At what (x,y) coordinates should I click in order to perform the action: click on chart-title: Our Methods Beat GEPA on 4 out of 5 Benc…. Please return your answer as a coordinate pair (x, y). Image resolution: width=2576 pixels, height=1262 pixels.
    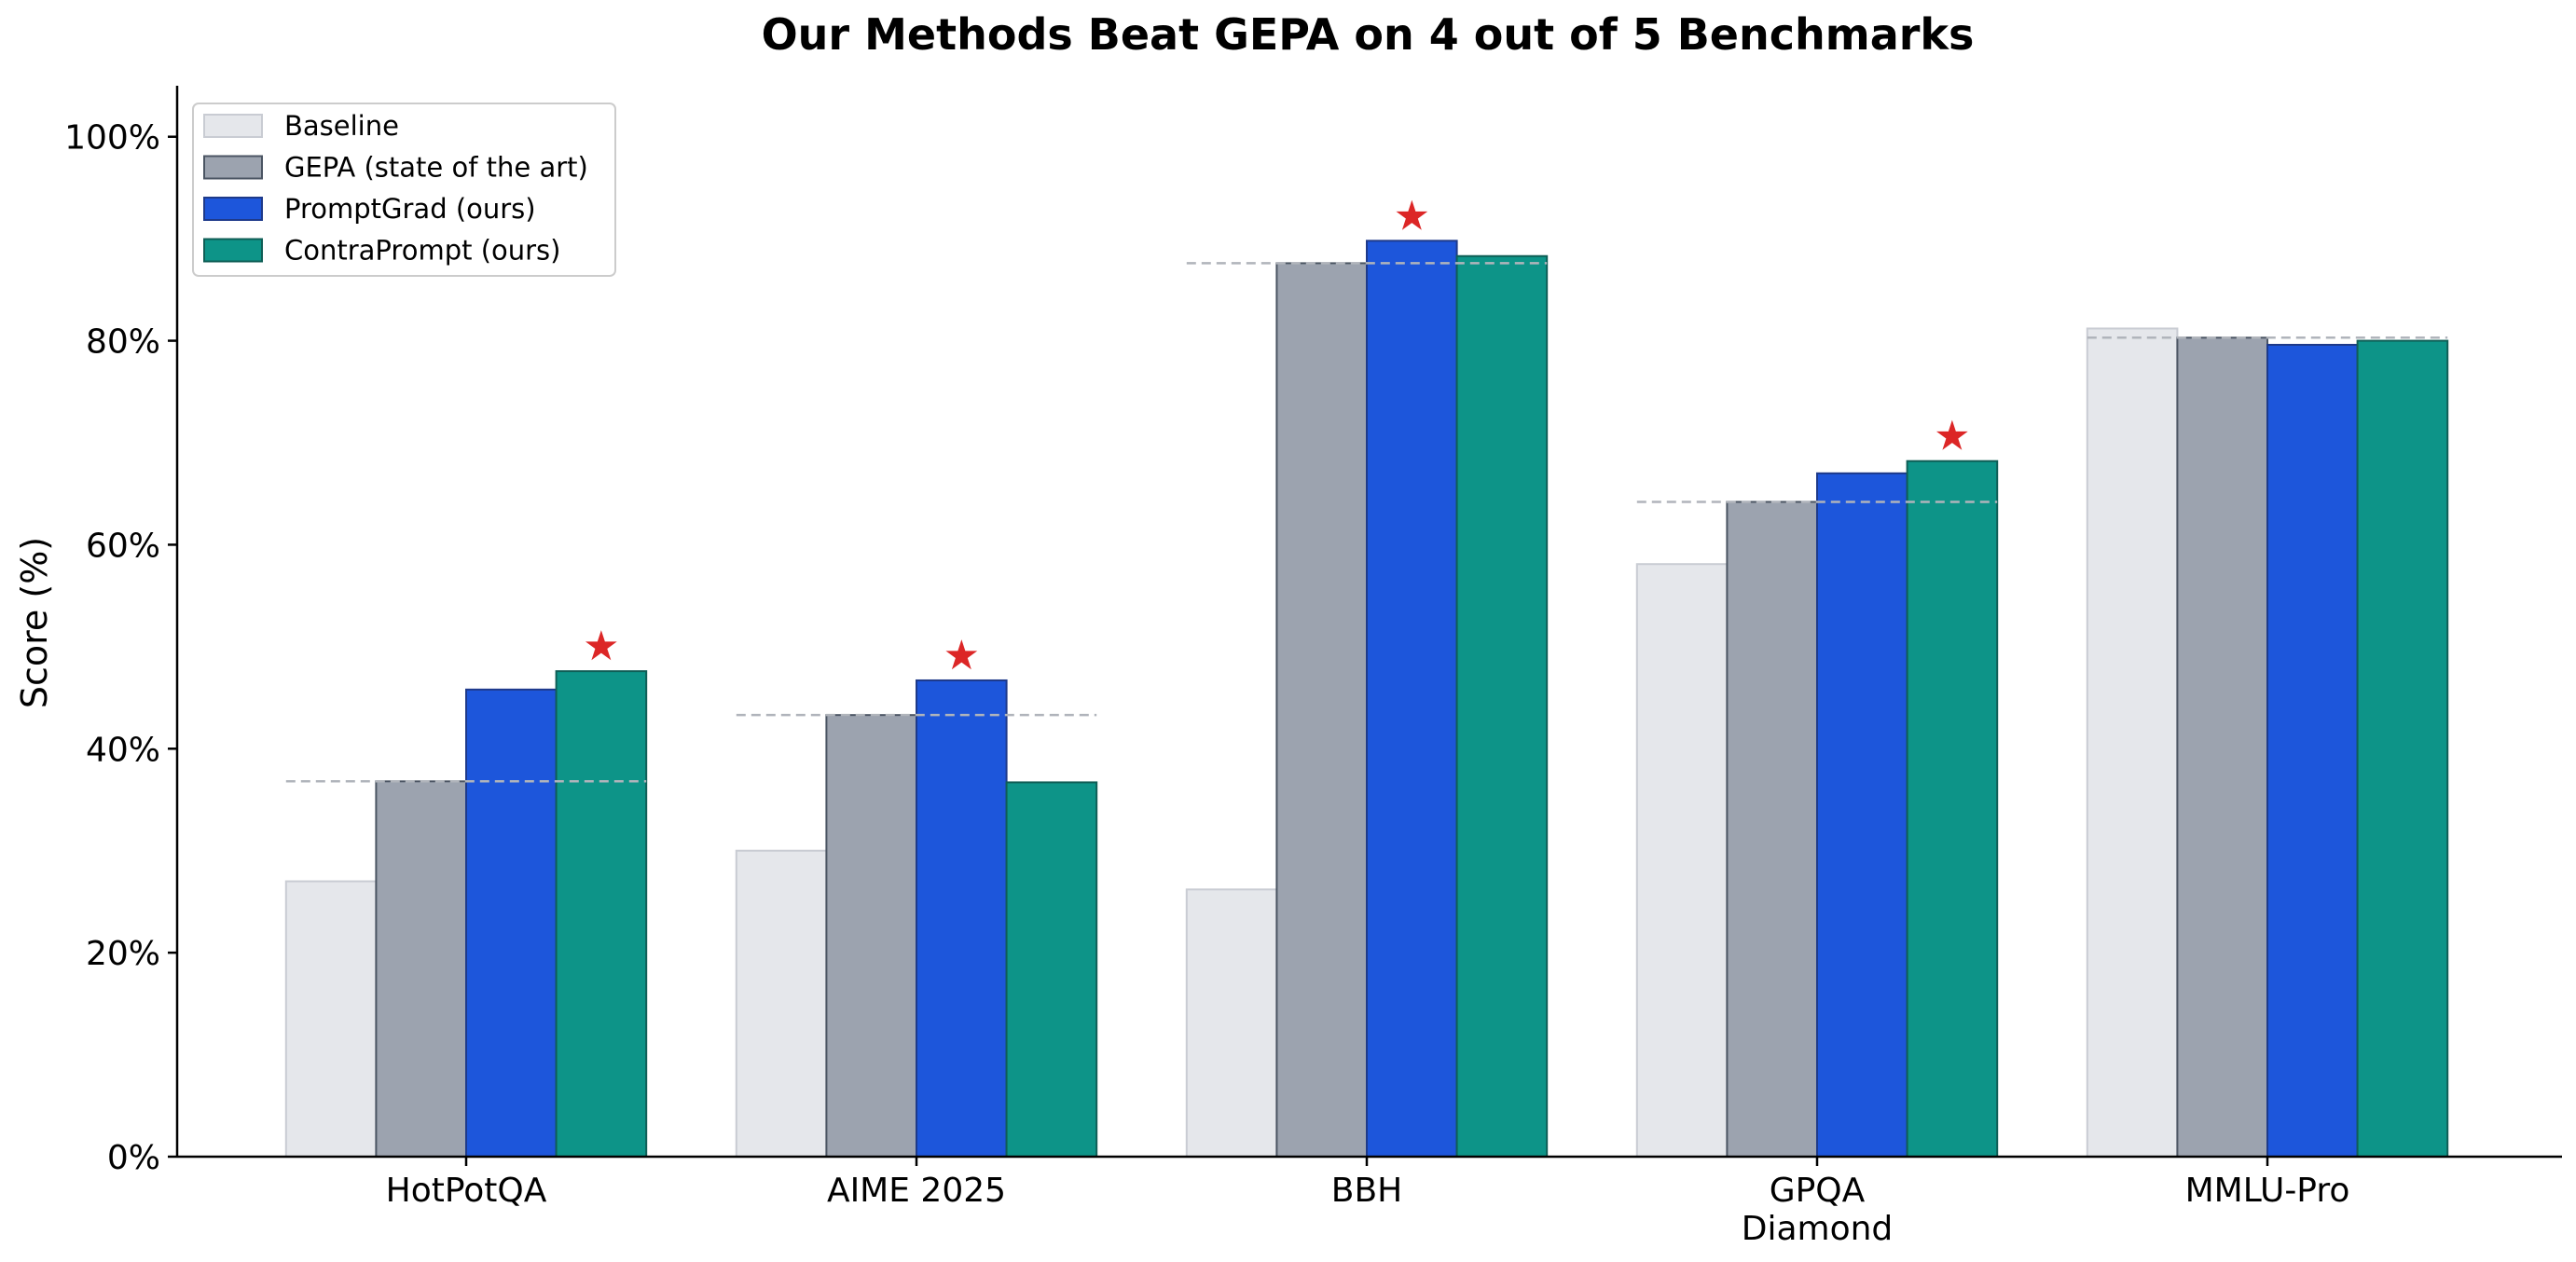
    Looking at the image, I should click on (1368, 34).